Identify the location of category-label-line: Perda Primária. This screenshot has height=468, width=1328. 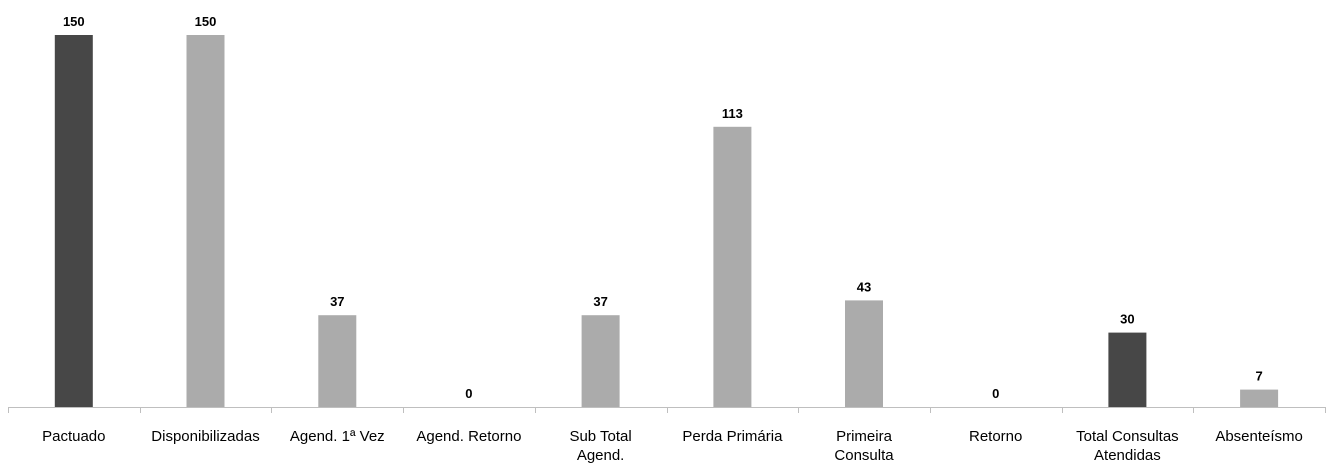
(732, 436).